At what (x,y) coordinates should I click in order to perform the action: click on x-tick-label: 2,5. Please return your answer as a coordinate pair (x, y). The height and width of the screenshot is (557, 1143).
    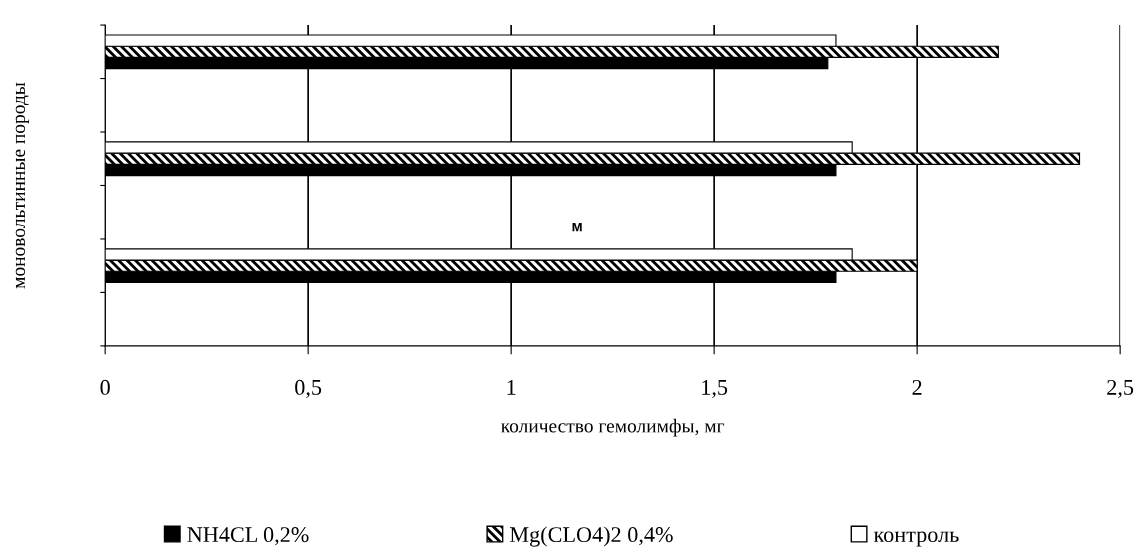
    Looking at the image, I should click on (1120, 389).